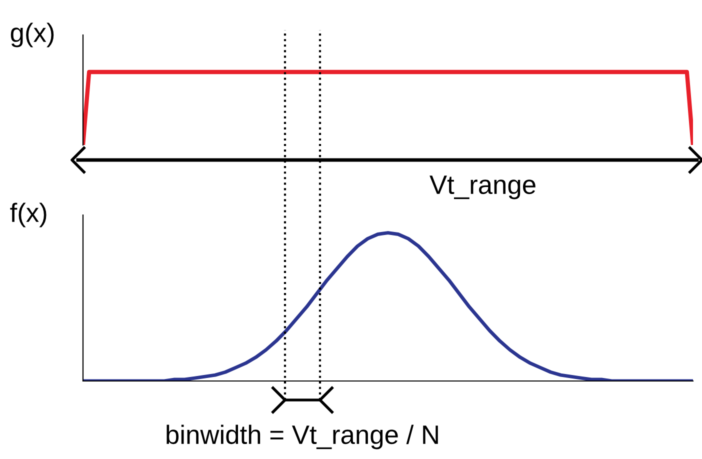  I want to click on y-axis-title: g(x), so click(32, 35).